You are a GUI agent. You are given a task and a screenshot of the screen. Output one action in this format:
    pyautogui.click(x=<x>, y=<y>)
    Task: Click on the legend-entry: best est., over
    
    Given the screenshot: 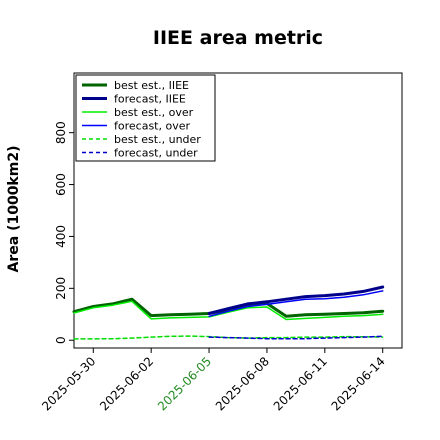 What is the action you would take?
    pyautogui.click(x=154, y=112)
    